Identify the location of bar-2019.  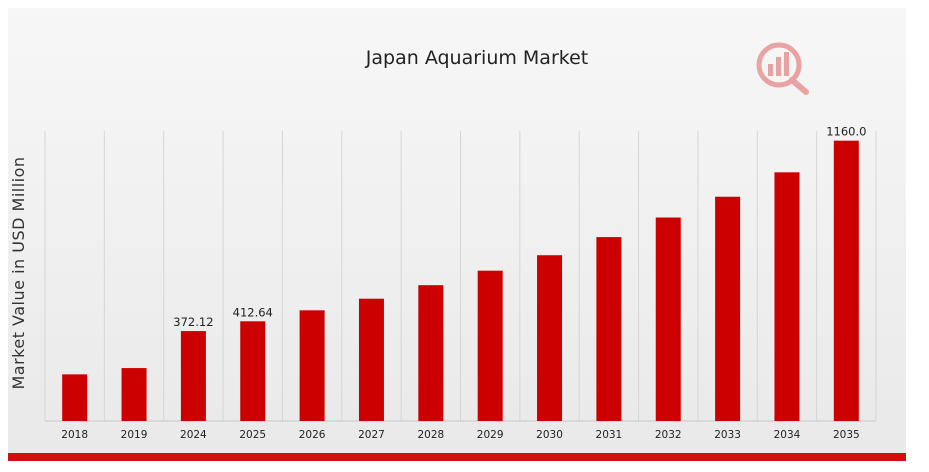
(134, 394).